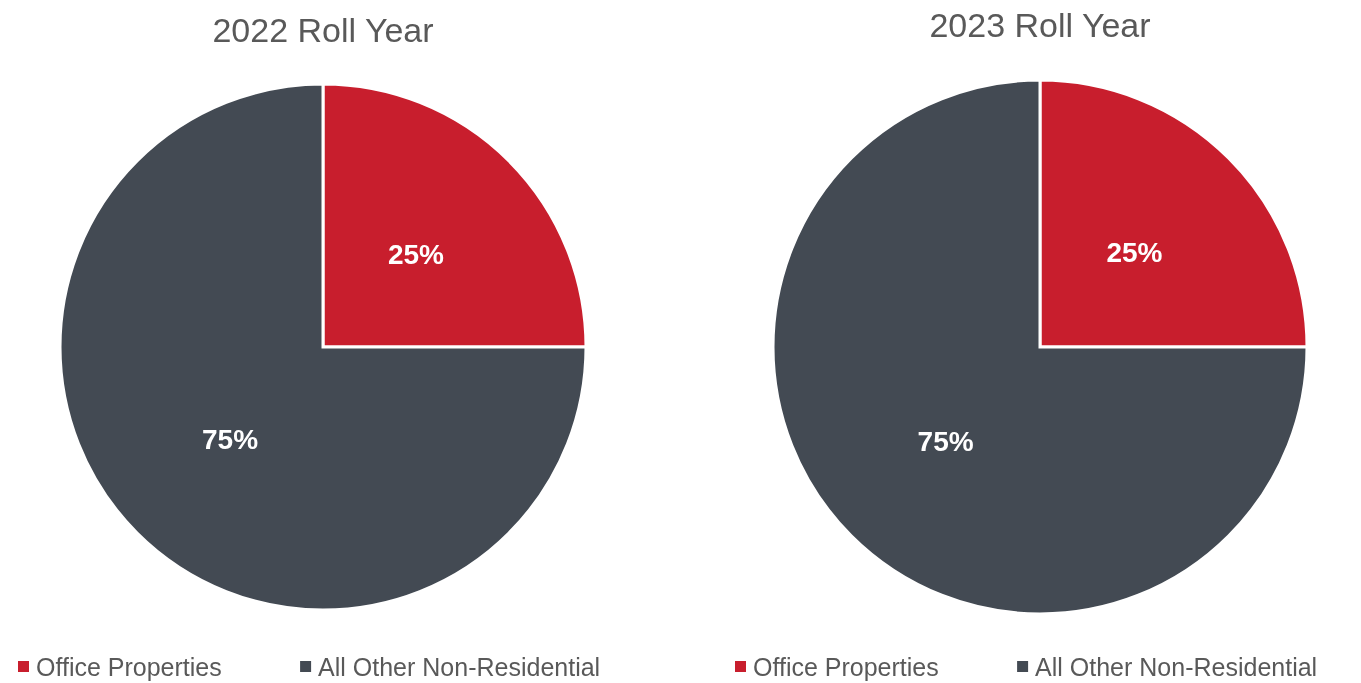 The height and width of the screenshot is (683, 1361). Describe the element at coordinates (1040, 25) in the screenshot. I see `chart-title: 2023 Roll Year` at that location.